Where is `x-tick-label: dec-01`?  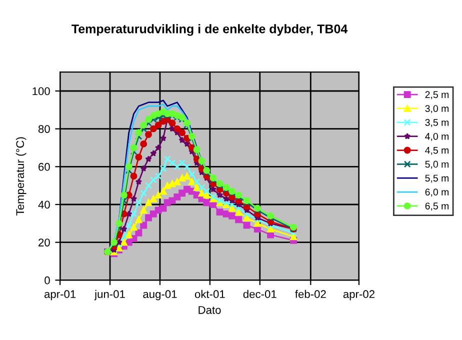
x-tick-label: dec-01 is located at coordinates (259, 294).